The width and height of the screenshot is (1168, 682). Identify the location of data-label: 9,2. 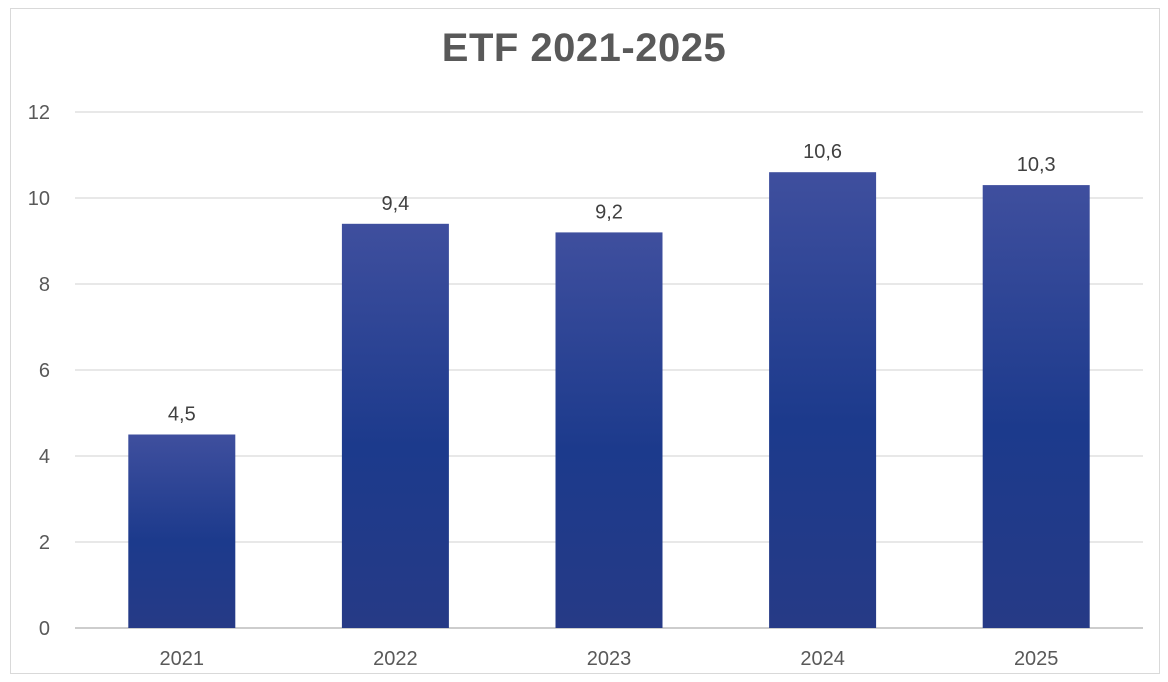
(609, 212).